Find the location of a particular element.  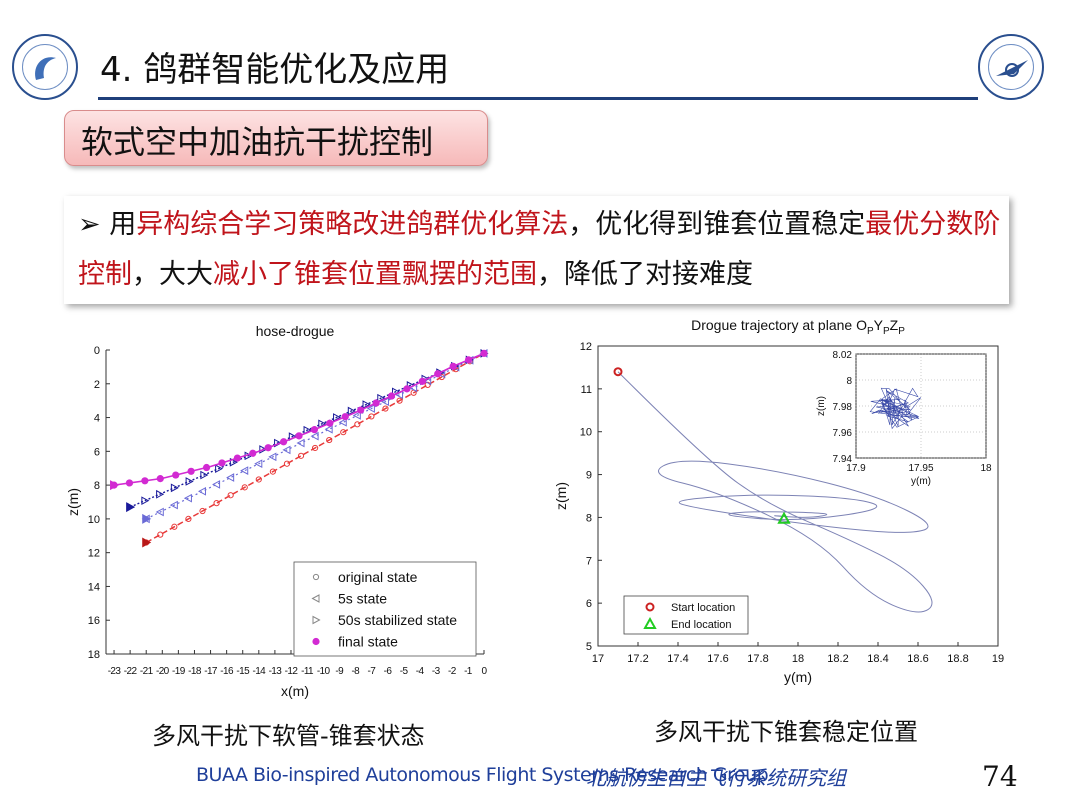

x-tick-label: -1 is located at coordinates (468, 671).